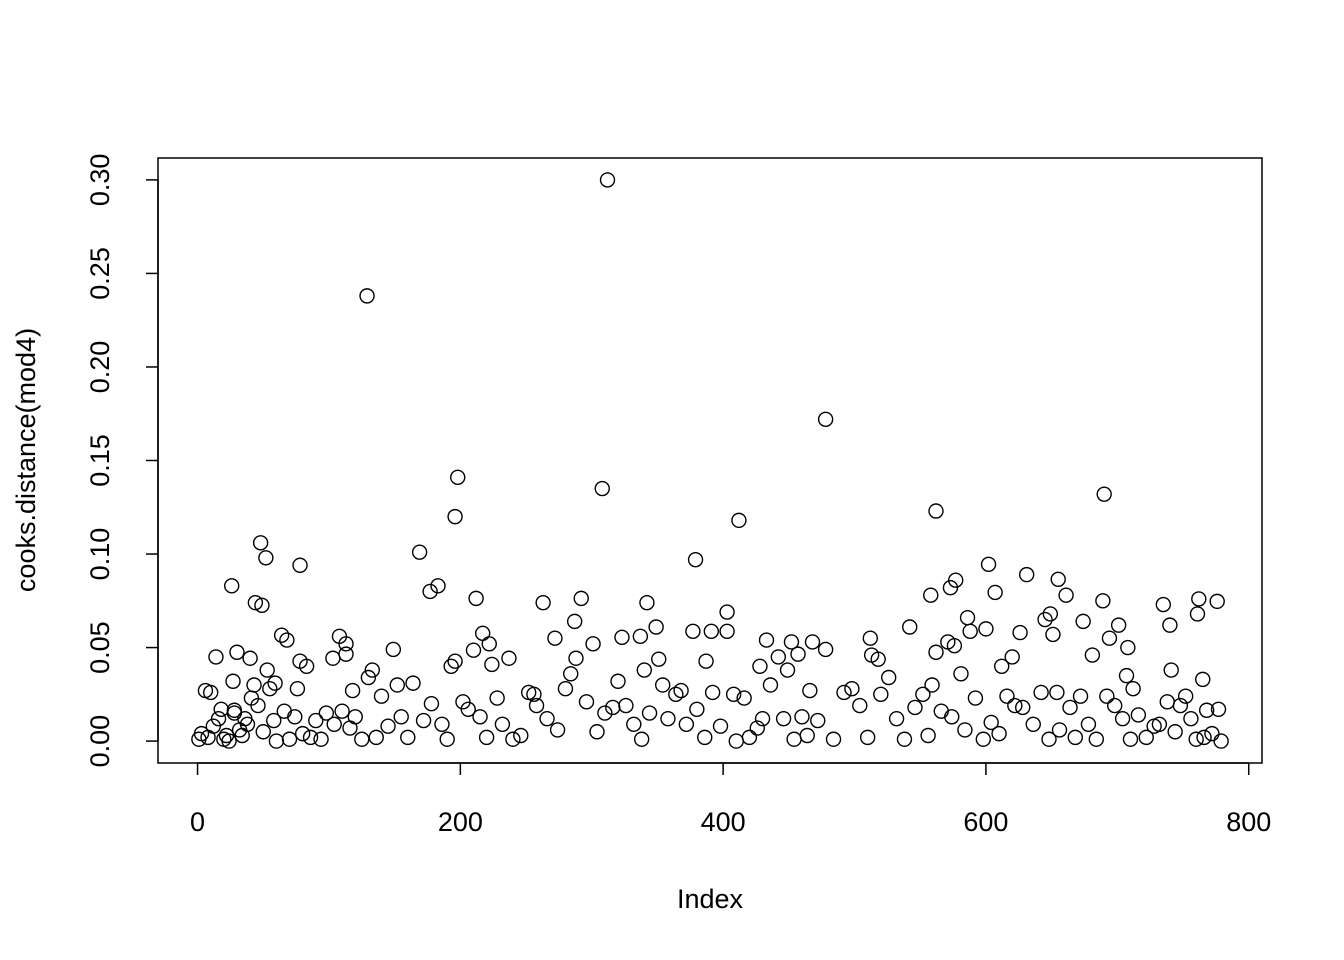  Describe the element at coordinates (460, 822) in the screenshot. I see `x-tick-label: 200` at that location.